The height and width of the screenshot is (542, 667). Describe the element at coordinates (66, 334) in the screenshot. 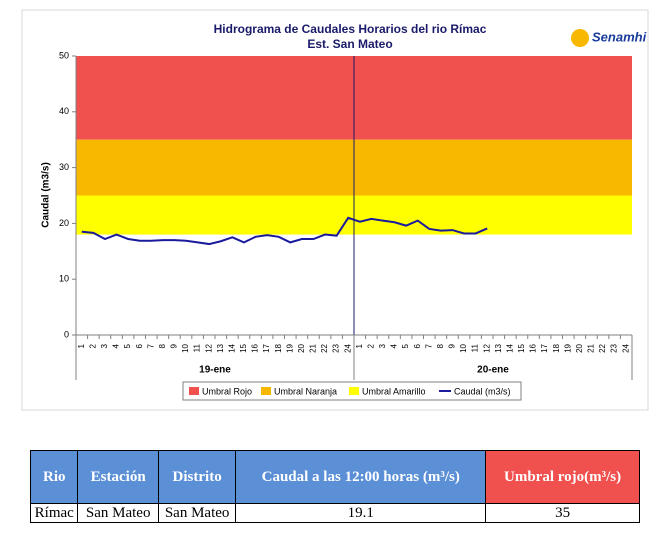

I see `y-tick-label: 0` at that location.